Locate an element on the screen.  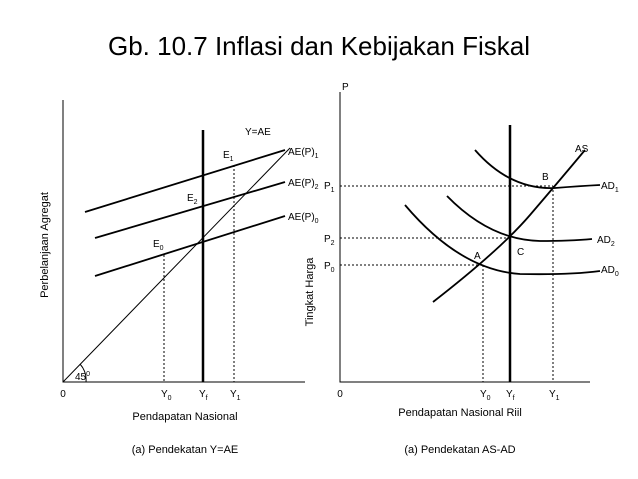
x-axis-label: Pendapatan Nasional Riil is located at coordinates (460, 413).